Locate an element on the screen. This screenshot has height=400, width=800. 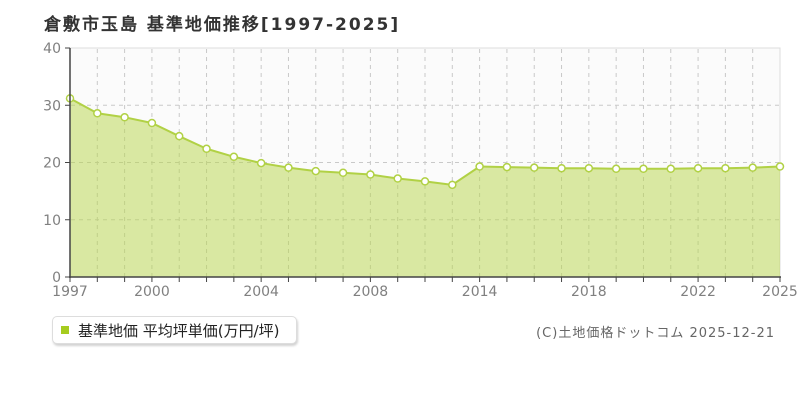
y-tick-label: 0 is located at coordinates (56, 278).